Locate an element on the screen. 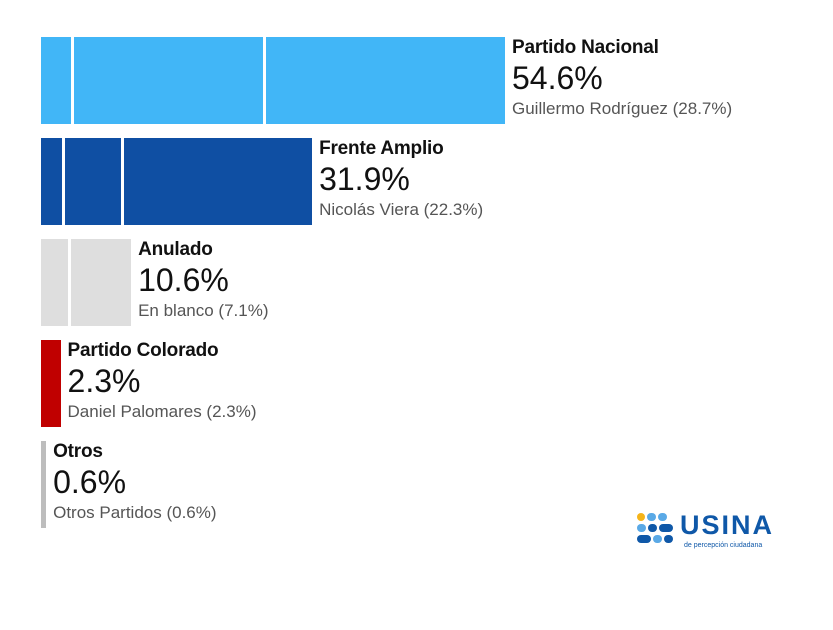  usina-logo-tagline: de percepción ciudadana is located at coordinates (723, 545).